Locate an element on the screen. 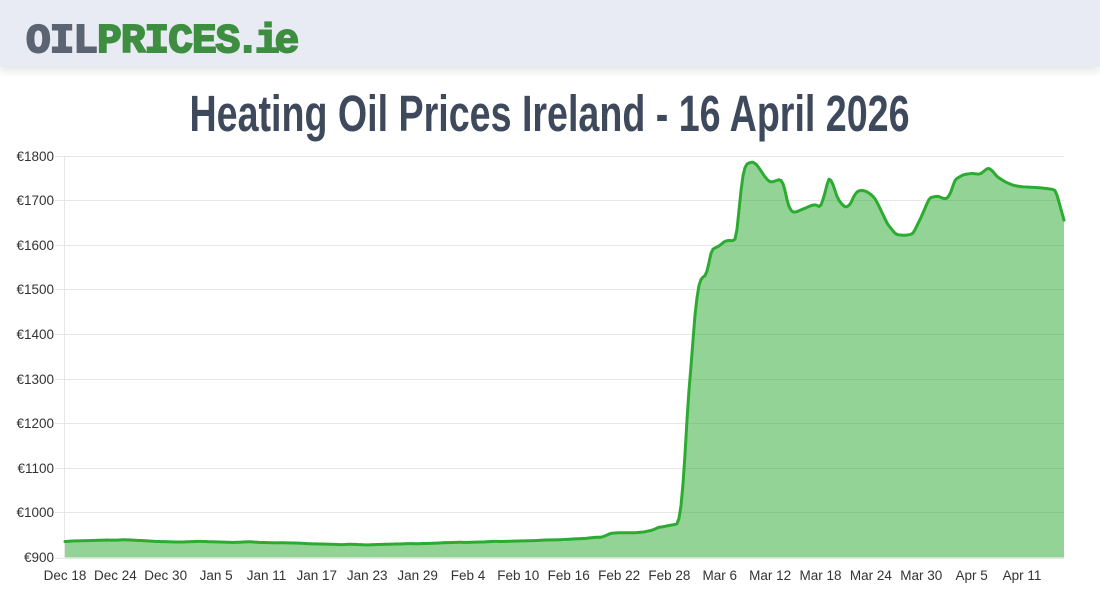 This screenshot has height=600, width=1100. svg-text: €900 is located at coordinates (39, 557).